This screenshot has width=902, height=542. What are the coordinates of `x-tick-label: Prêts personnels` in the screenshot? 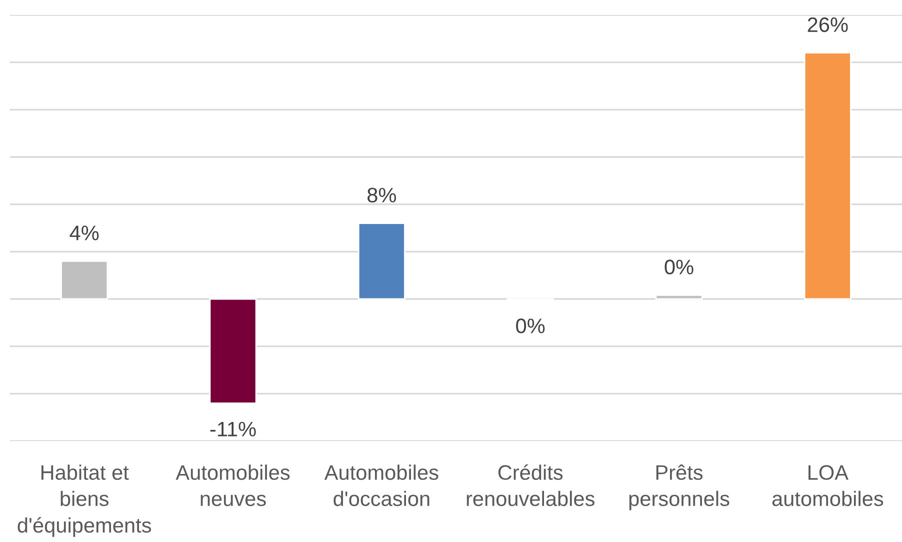 It's located at (679, 487).